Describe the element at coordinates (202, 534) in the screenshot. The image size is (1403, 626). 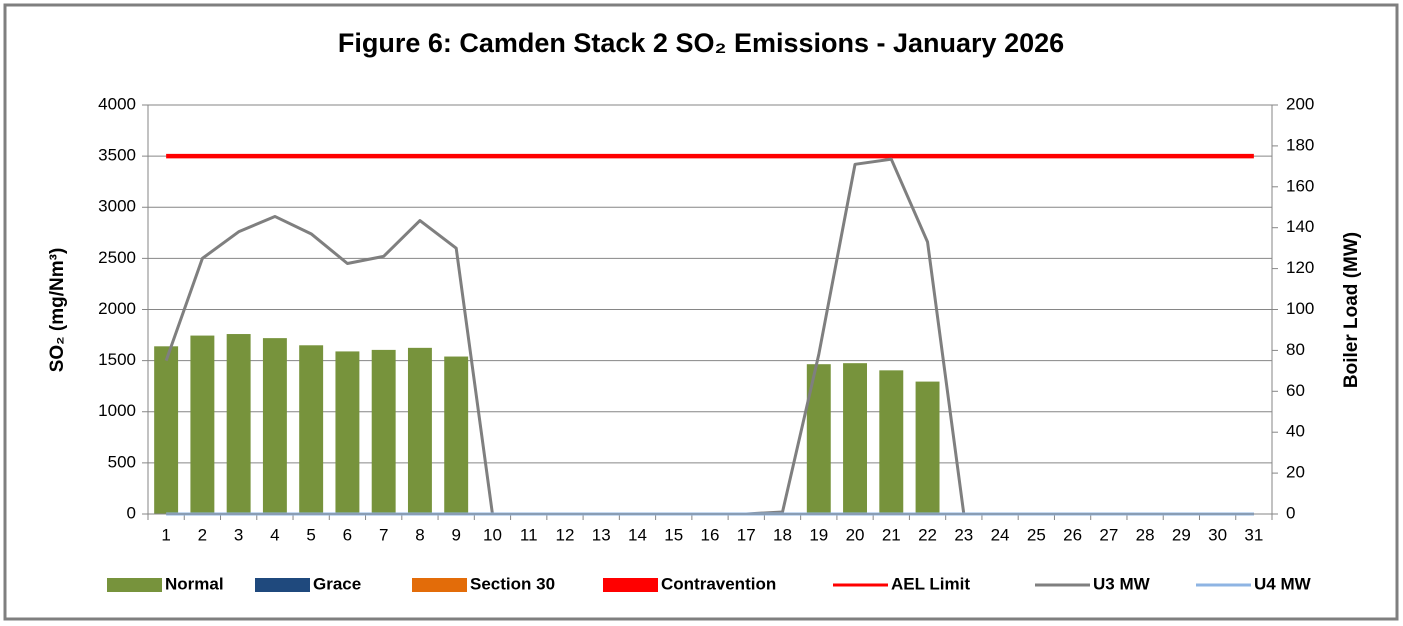
I see `x-tick-label: 2` at that location.